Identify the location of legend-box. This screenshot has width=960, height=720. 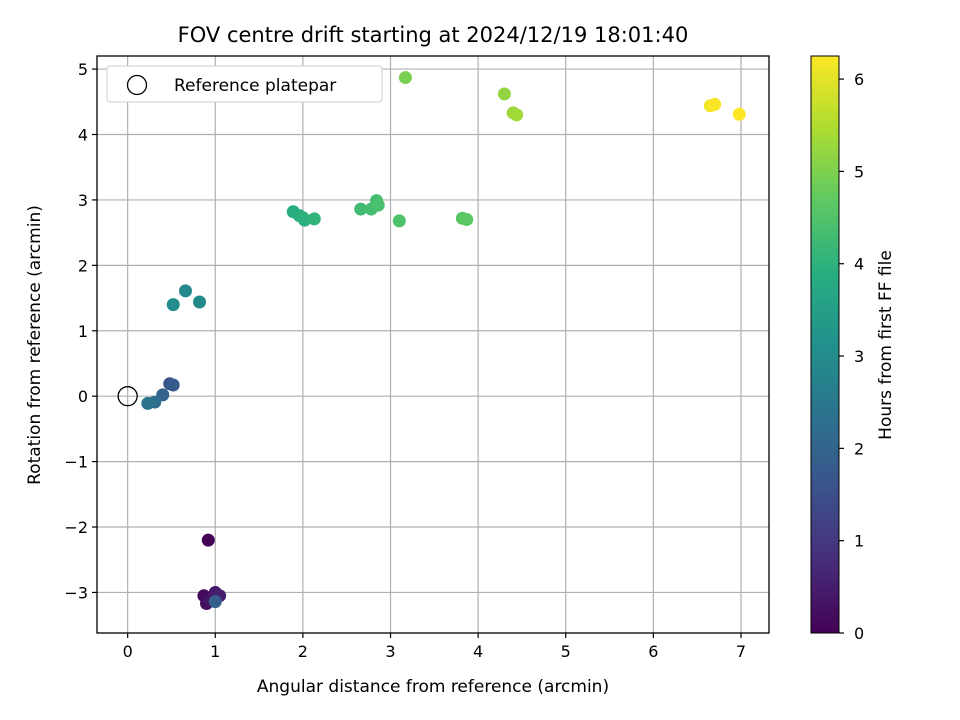
(244, 84).